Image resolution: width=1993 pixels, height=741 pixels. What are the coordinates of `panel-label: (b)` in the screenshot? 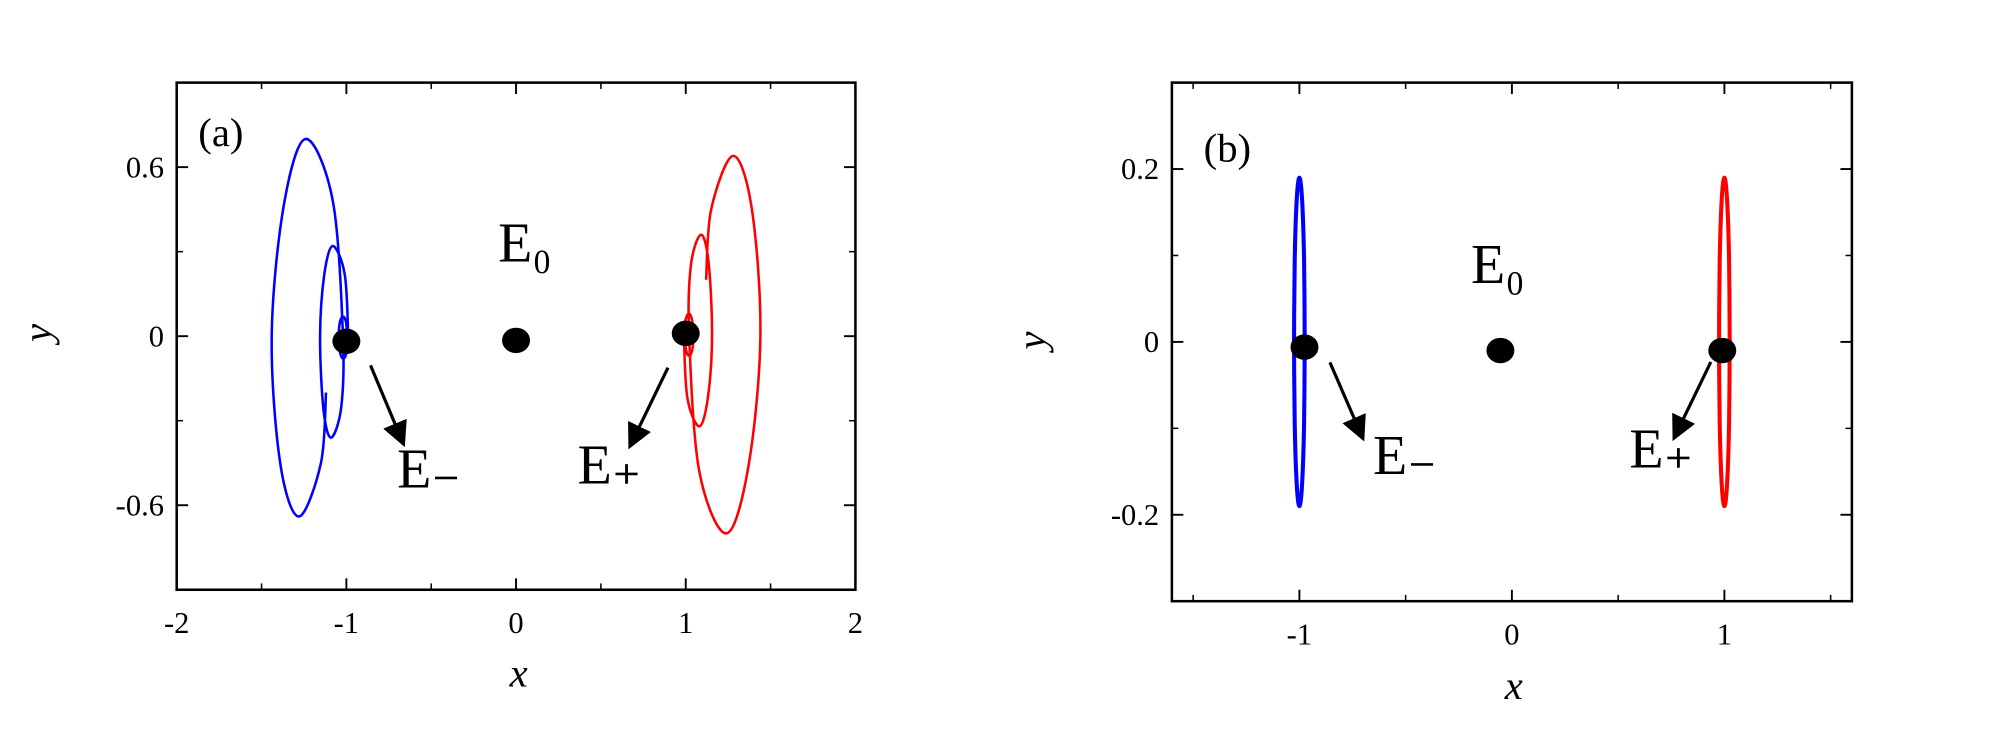 It's located at (1227, 147).